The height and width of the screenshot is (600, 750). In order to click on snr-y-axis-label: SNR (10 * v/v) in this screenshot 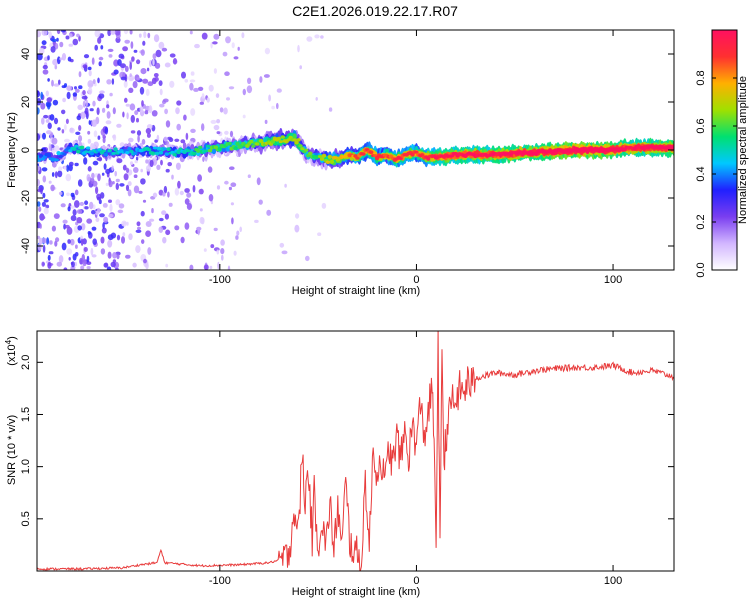, I will do `click(12, 450)`.